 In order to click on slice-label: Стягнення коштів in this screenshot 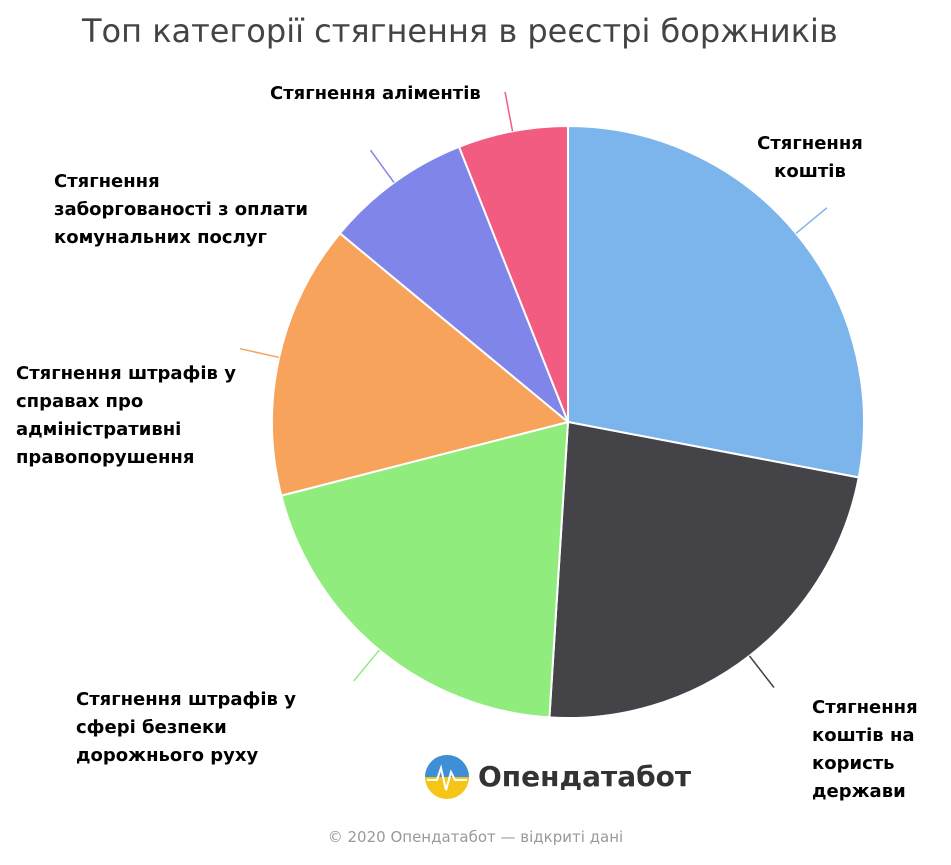, I will do `click(810, 157)`.